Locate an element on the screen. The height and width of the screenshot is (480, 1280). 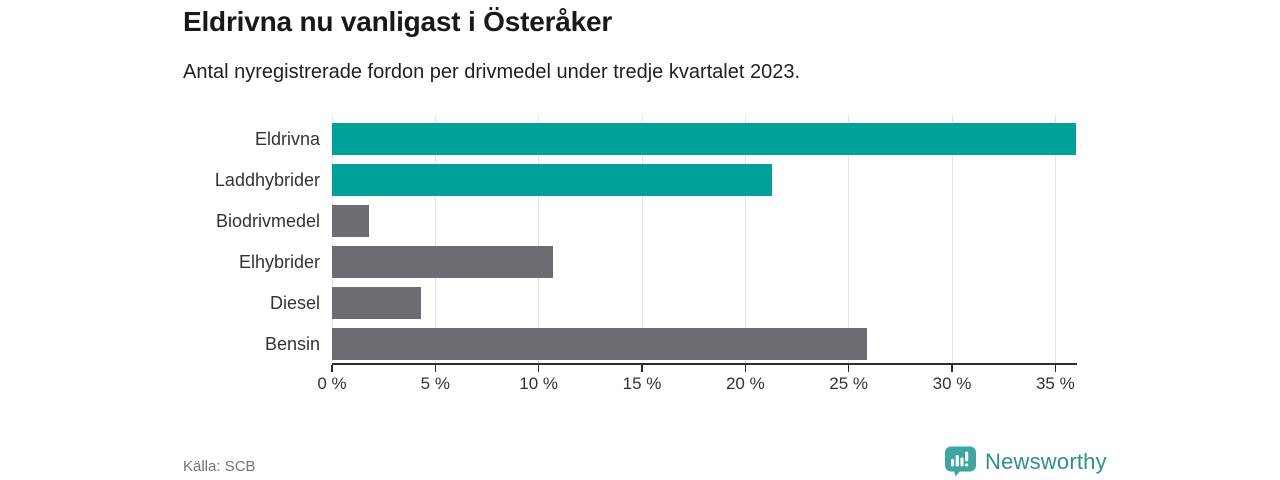
brand-logo: Newsworthy is located at coordinates (1025, 461).